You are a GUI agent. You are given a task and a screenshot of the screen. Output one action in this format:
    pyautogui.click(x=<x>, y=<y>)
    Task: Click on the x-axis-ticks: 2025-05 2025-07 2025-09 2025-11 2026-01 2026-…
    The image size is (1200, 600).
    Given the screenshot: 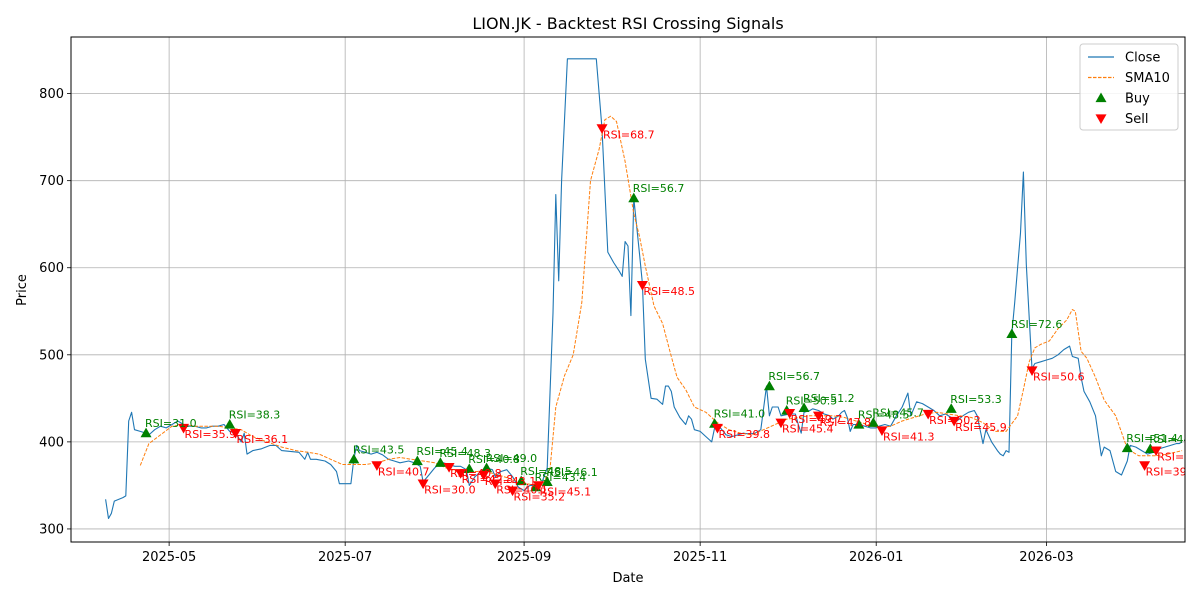 What is the action you would take?
    pyautogui.click(x=608, y=553)
    